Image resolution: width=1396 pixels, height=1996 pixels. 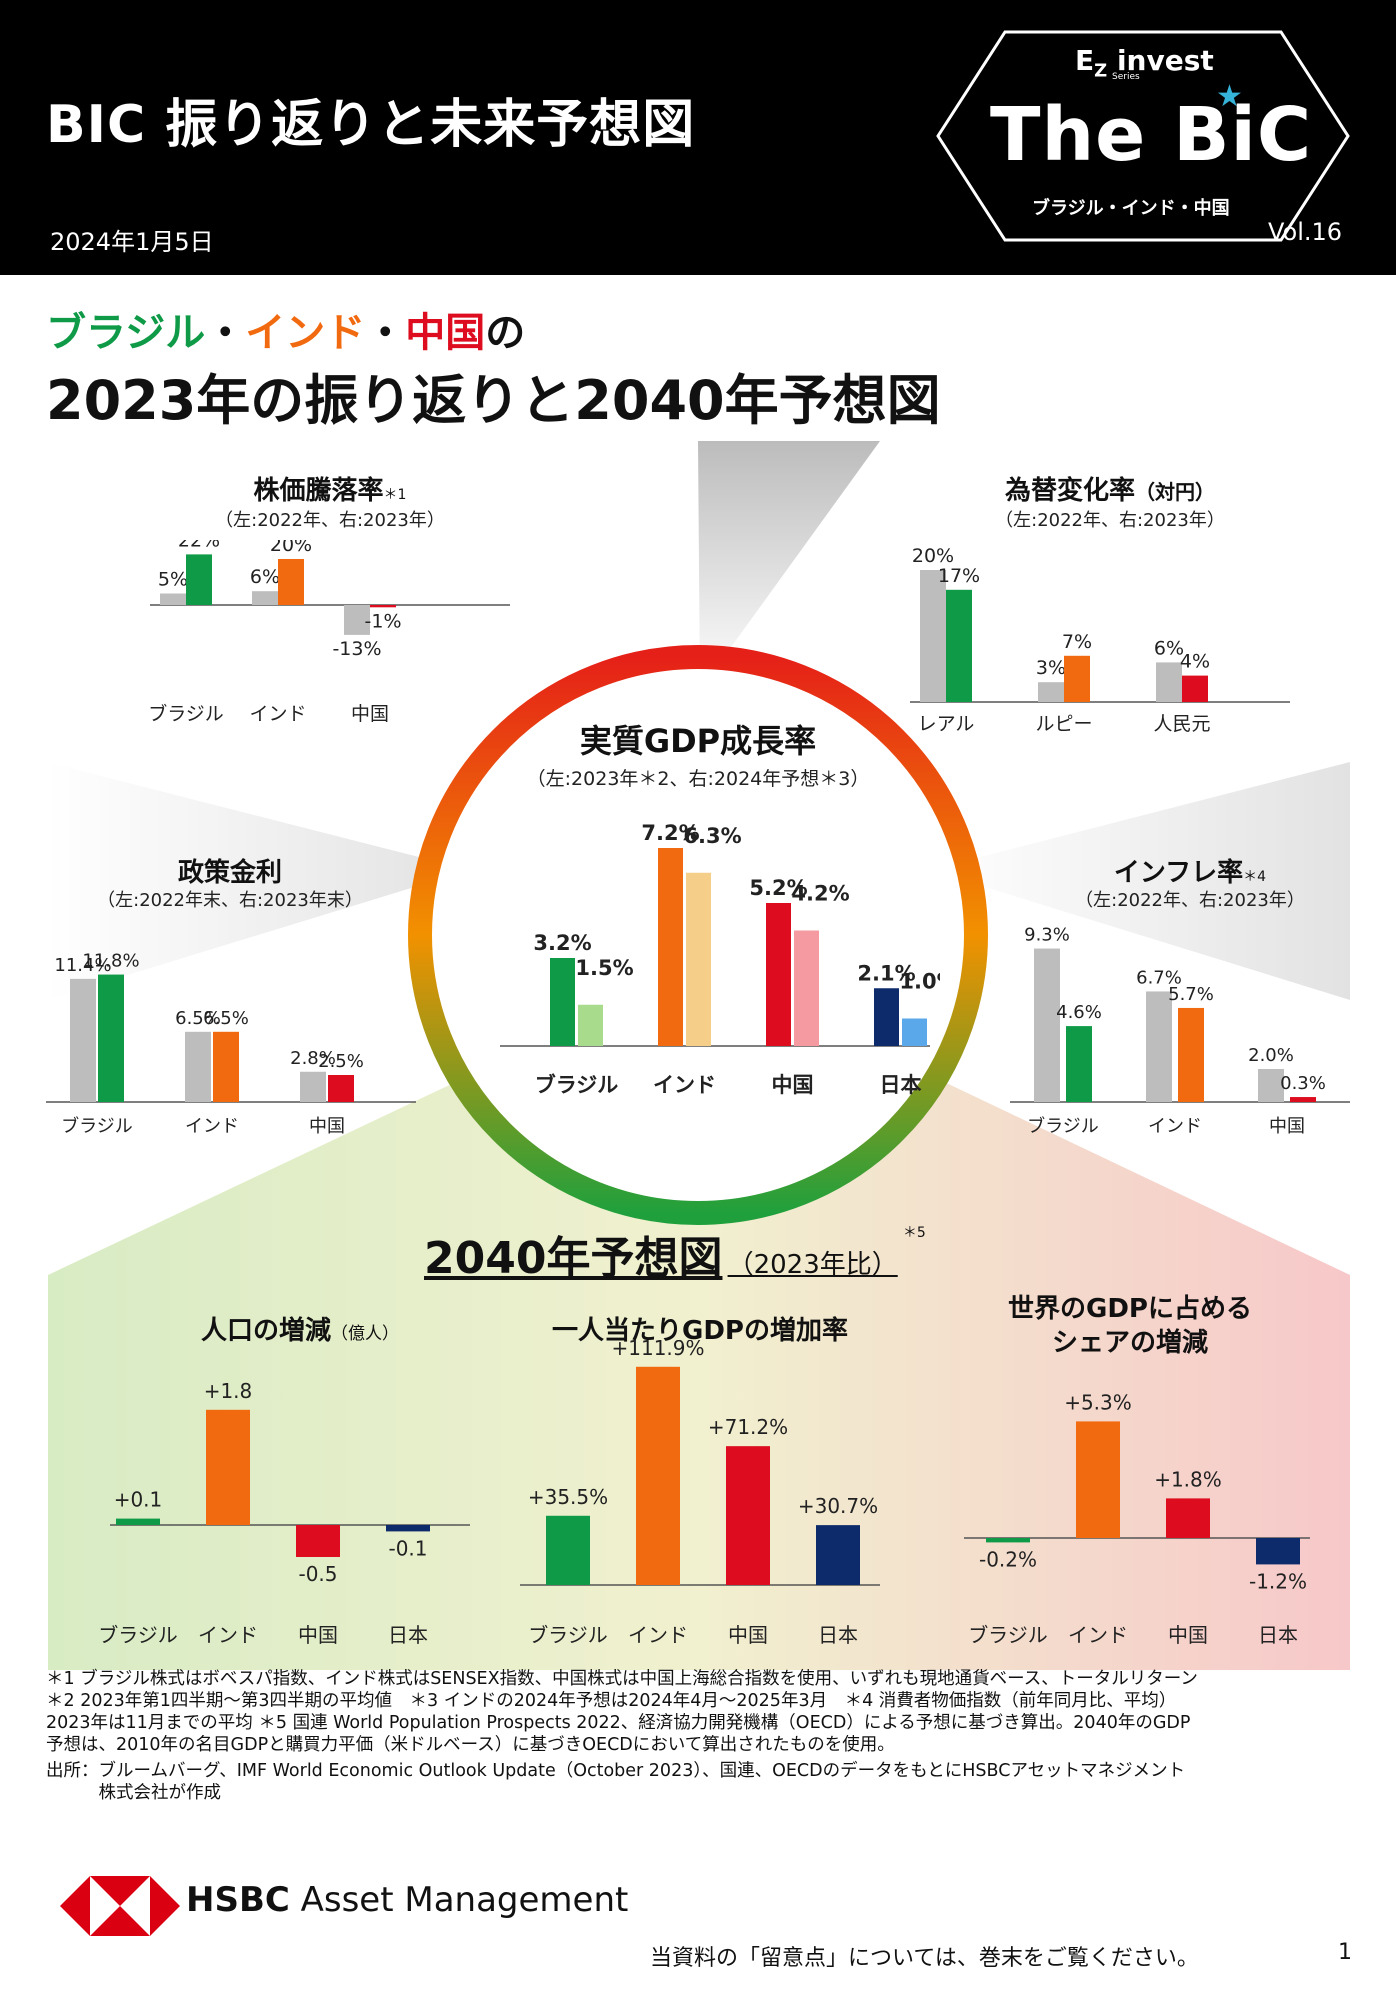 What do you see at coordinates (120, 1906) in the screenshot?
I see `hsbc-logo-icon` at bounding box center [120, 1906].